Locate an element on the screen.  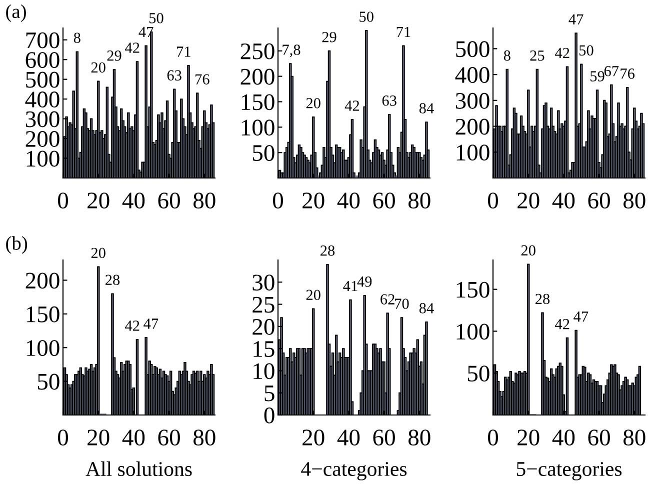
y-tick-label: 600 is located at coordinates (43, 60).